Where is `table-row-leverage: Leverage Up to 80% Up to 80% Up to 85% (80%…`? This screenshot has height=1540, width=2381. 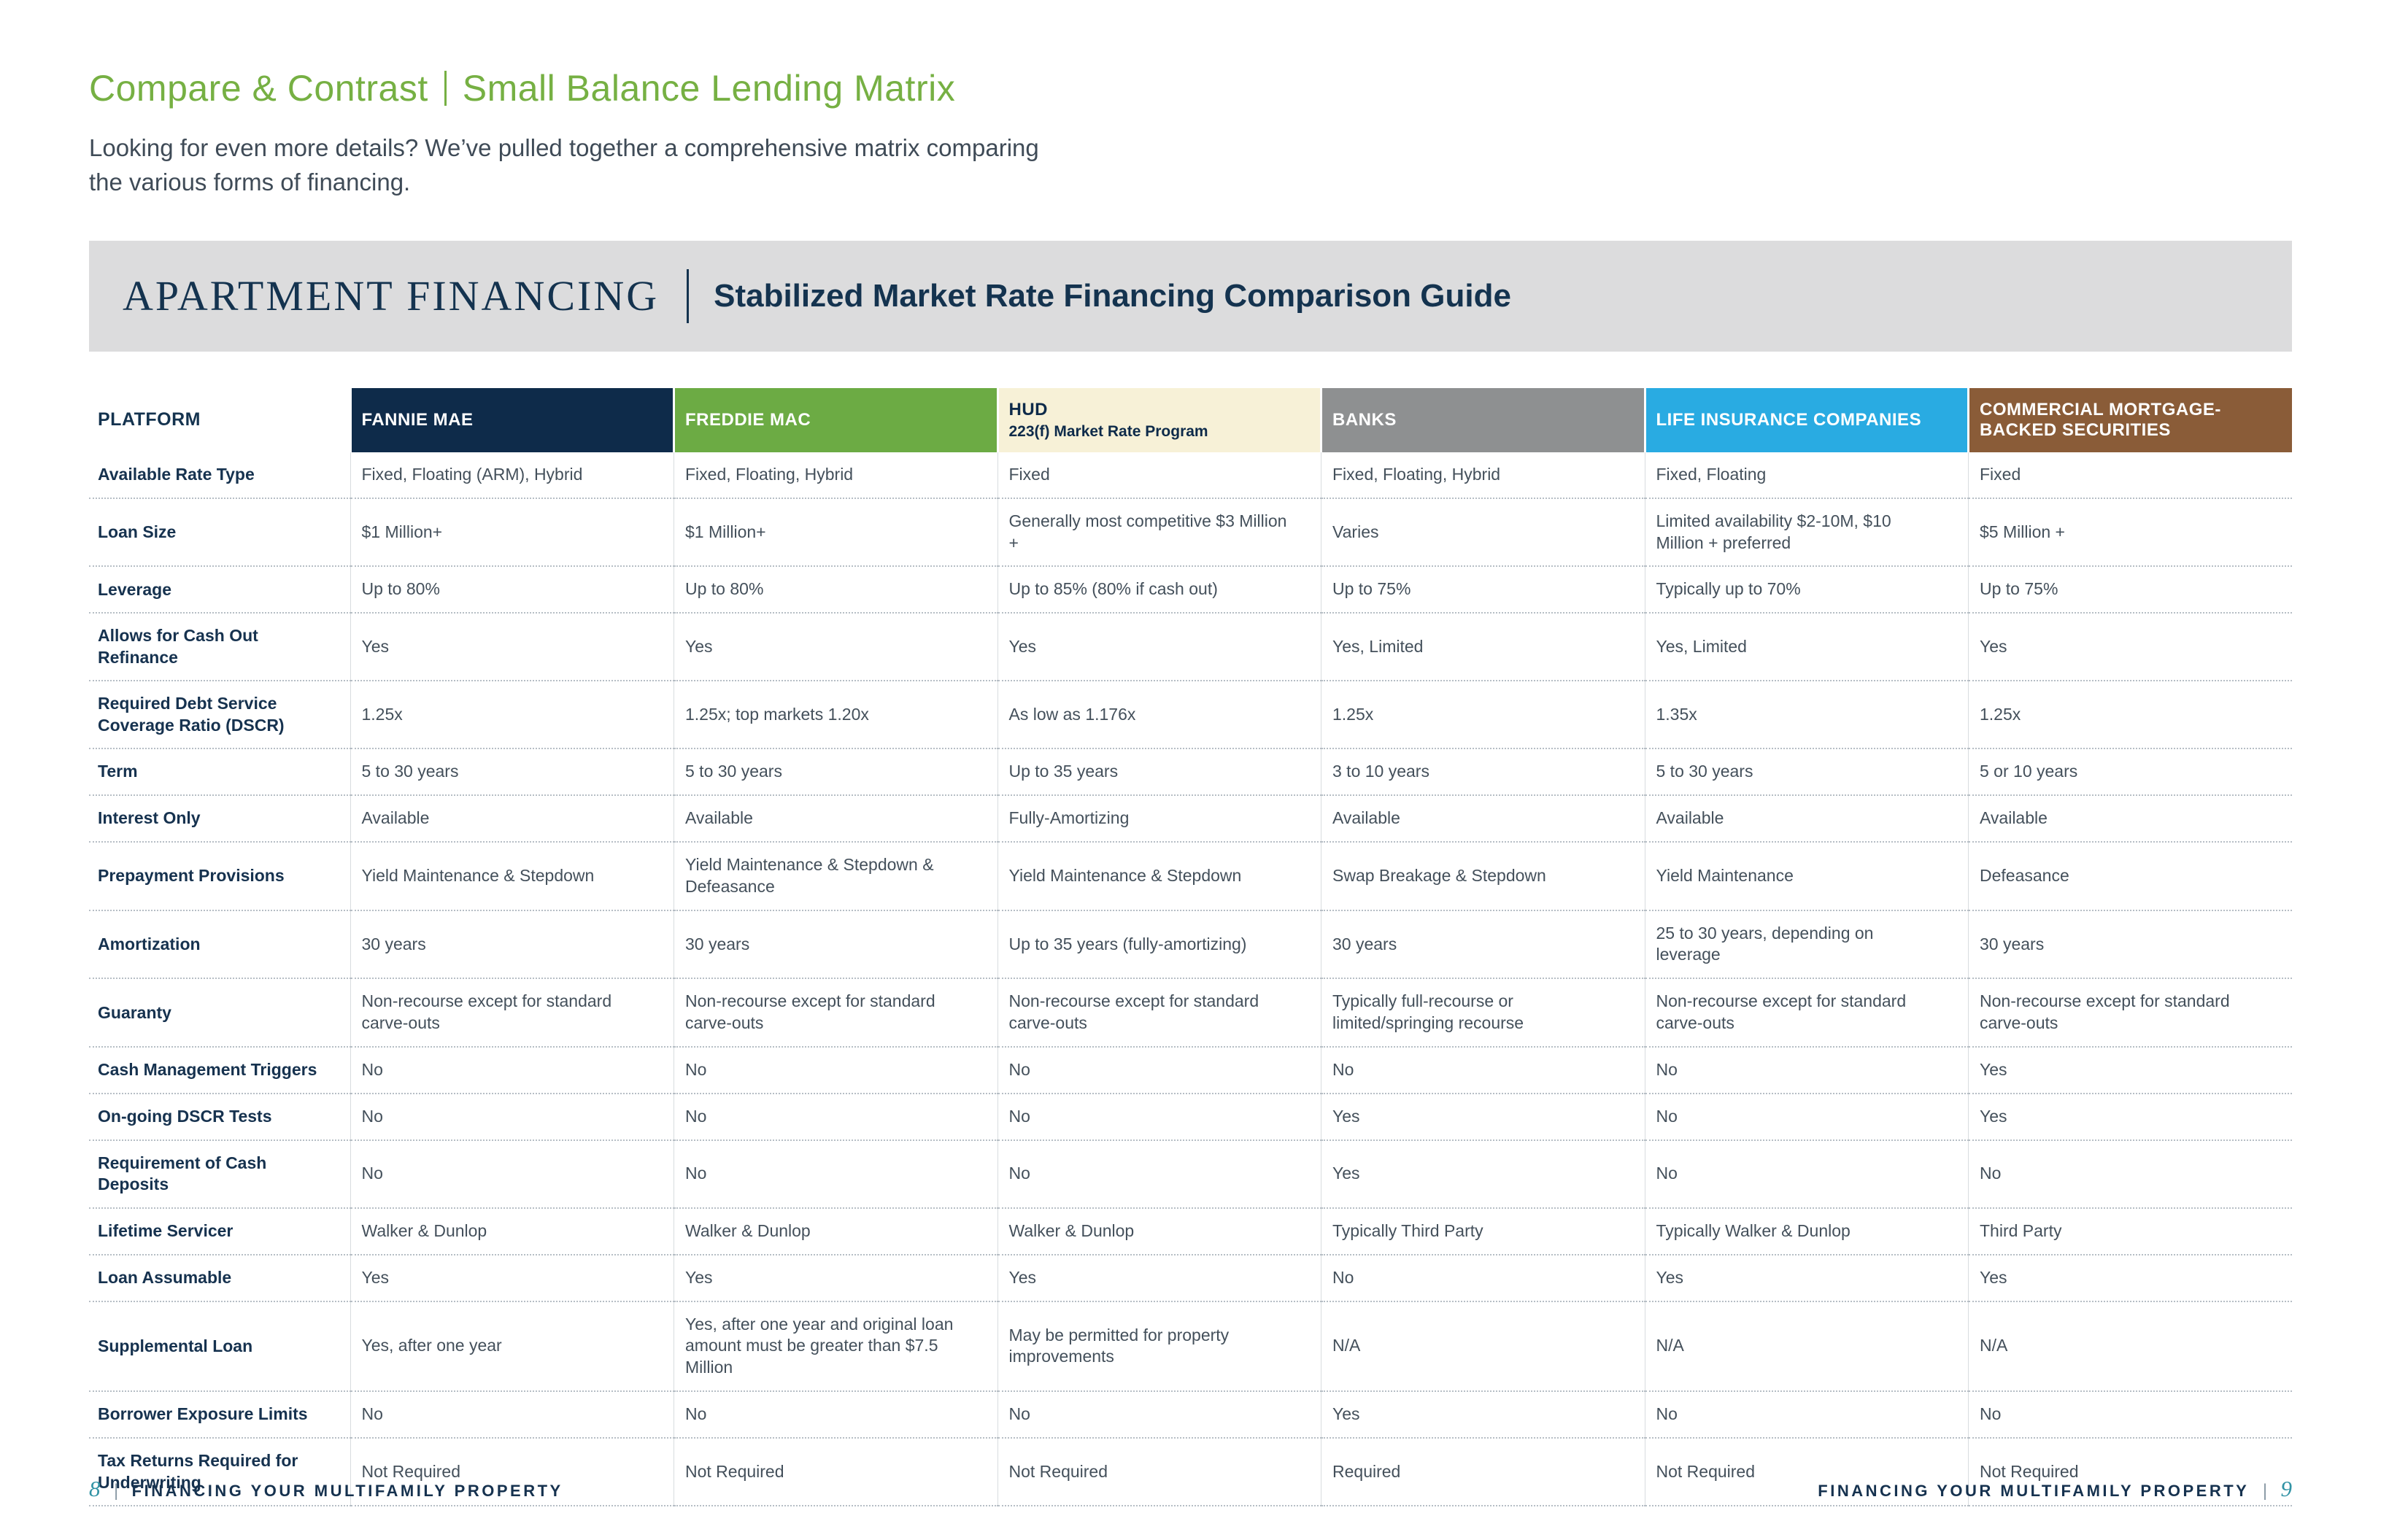 table-row-leverage: Leverage Up to 80% Up to 80% Up to 85% (80%… is located at coordinates (1190, 590).